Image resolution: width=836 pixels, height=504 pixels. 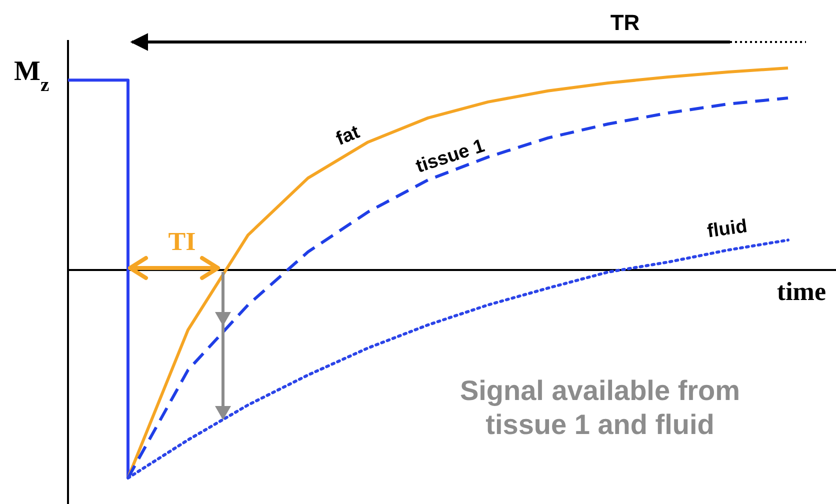 What do you see at coordinates (32, 76) in the screenshot?
I see `y-axis-title: M$_{z}$` at bounding box center [32, 76].